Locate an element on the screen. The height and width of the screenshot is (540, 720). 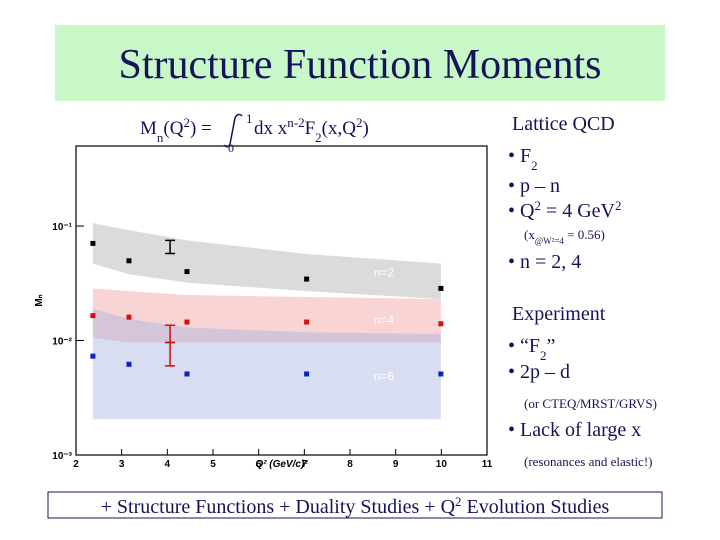
footer-box is located at coordinates (355, 505).